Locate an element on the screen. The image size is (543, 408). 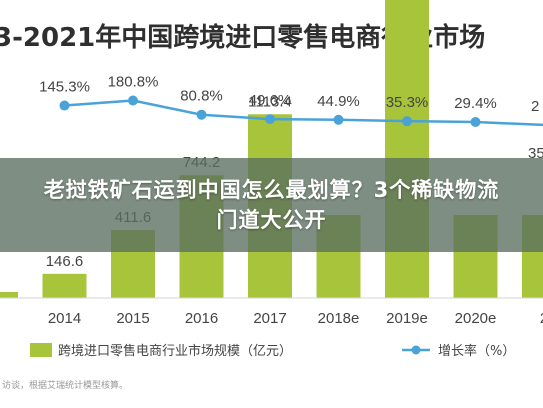
x-tick-2018e: 2018e is located at coordinates (339, 318).